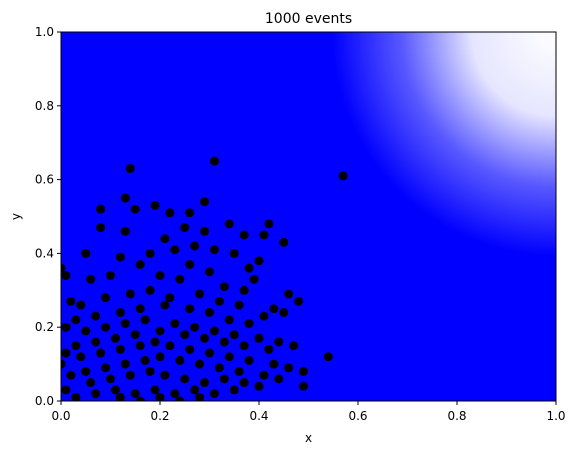 The height and width of the screenshot is (459, 578). What do you see at coordinates (159, 416) in the screenshot?
I see `x-tick-label: 0.2` at bounding box center [159, 416].